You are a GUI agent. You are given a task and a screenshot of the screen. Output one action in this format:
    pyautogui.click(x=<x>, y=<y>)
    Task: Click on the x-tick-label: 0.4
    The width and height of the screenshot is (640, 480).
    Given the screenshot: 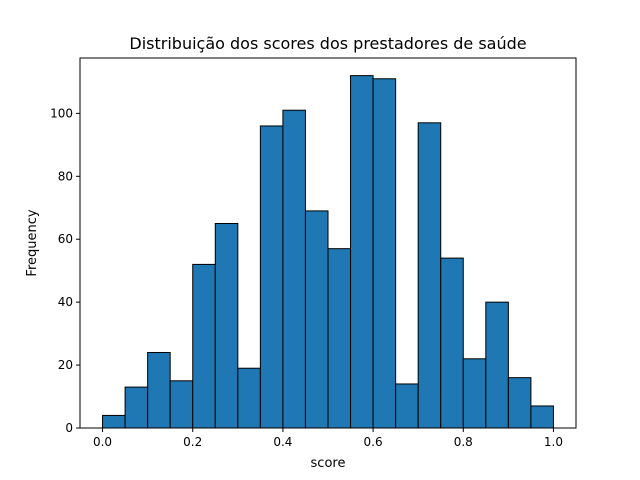 What is the action you would take?
    pyautogui.click(x=282, y=442)
    